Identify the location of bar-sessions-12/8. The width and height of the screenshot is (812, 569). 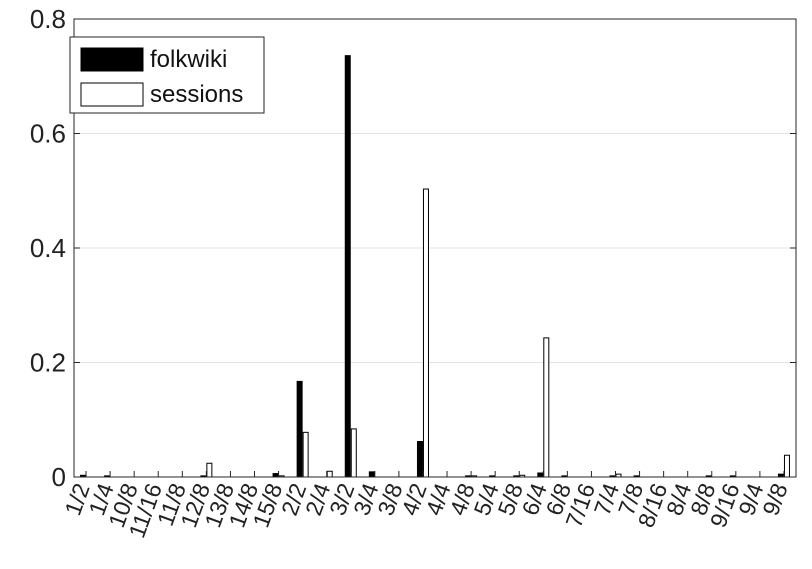
(209, 470).